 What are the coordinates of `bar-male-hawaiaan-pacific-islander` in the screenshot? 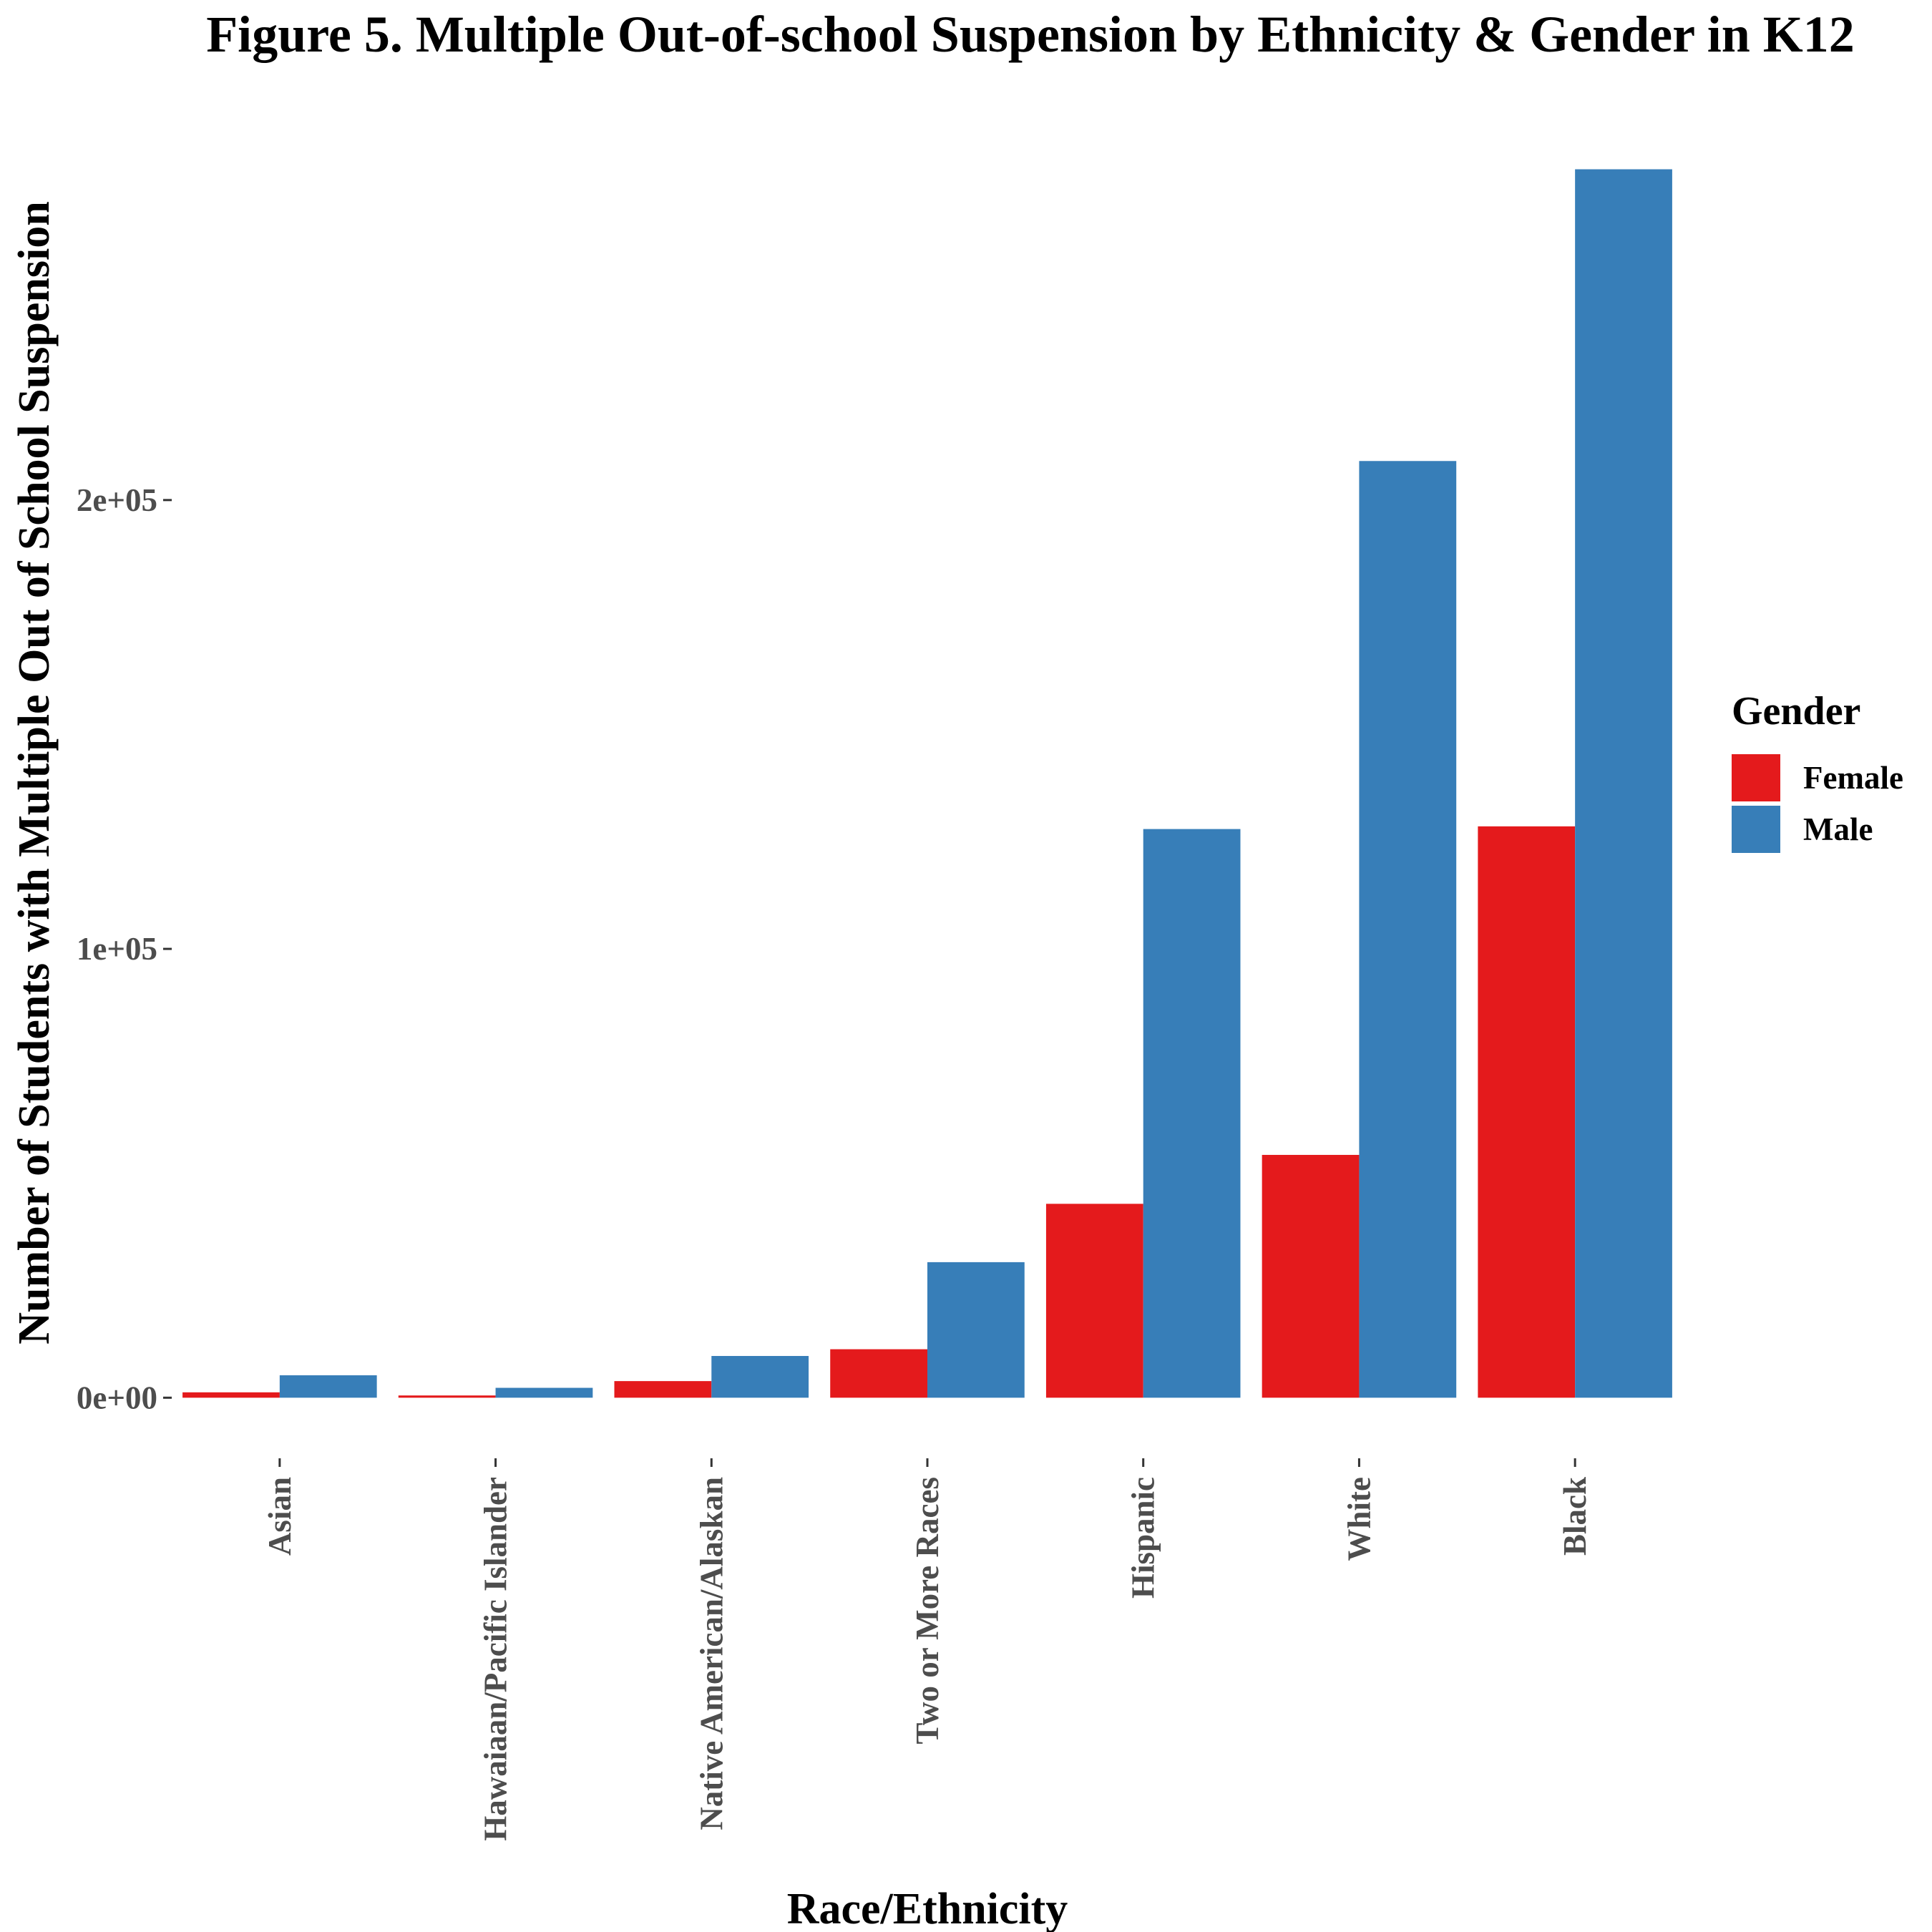 It's located at (544, 1392).